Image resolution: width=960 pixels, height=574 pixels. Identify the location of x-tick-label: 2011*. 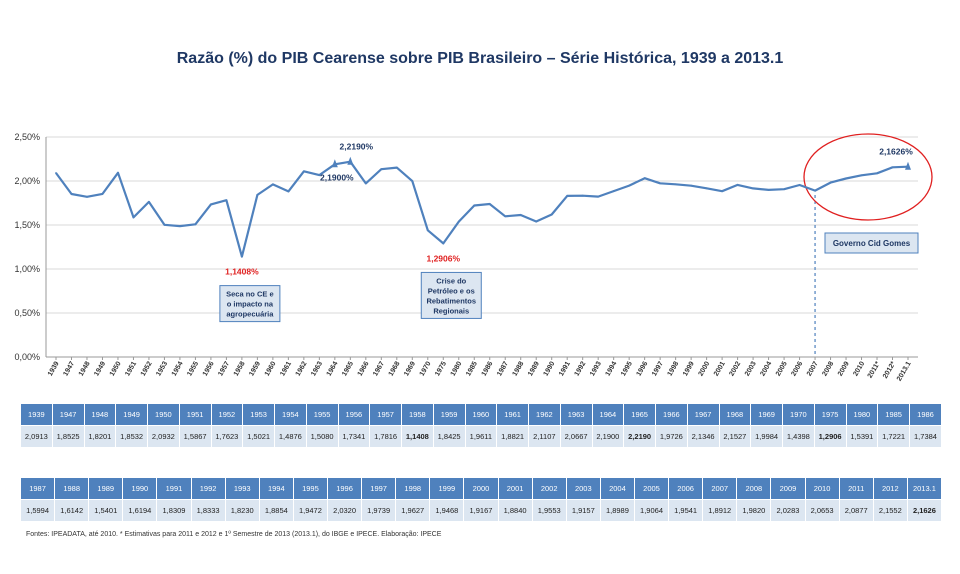
(874, 369).